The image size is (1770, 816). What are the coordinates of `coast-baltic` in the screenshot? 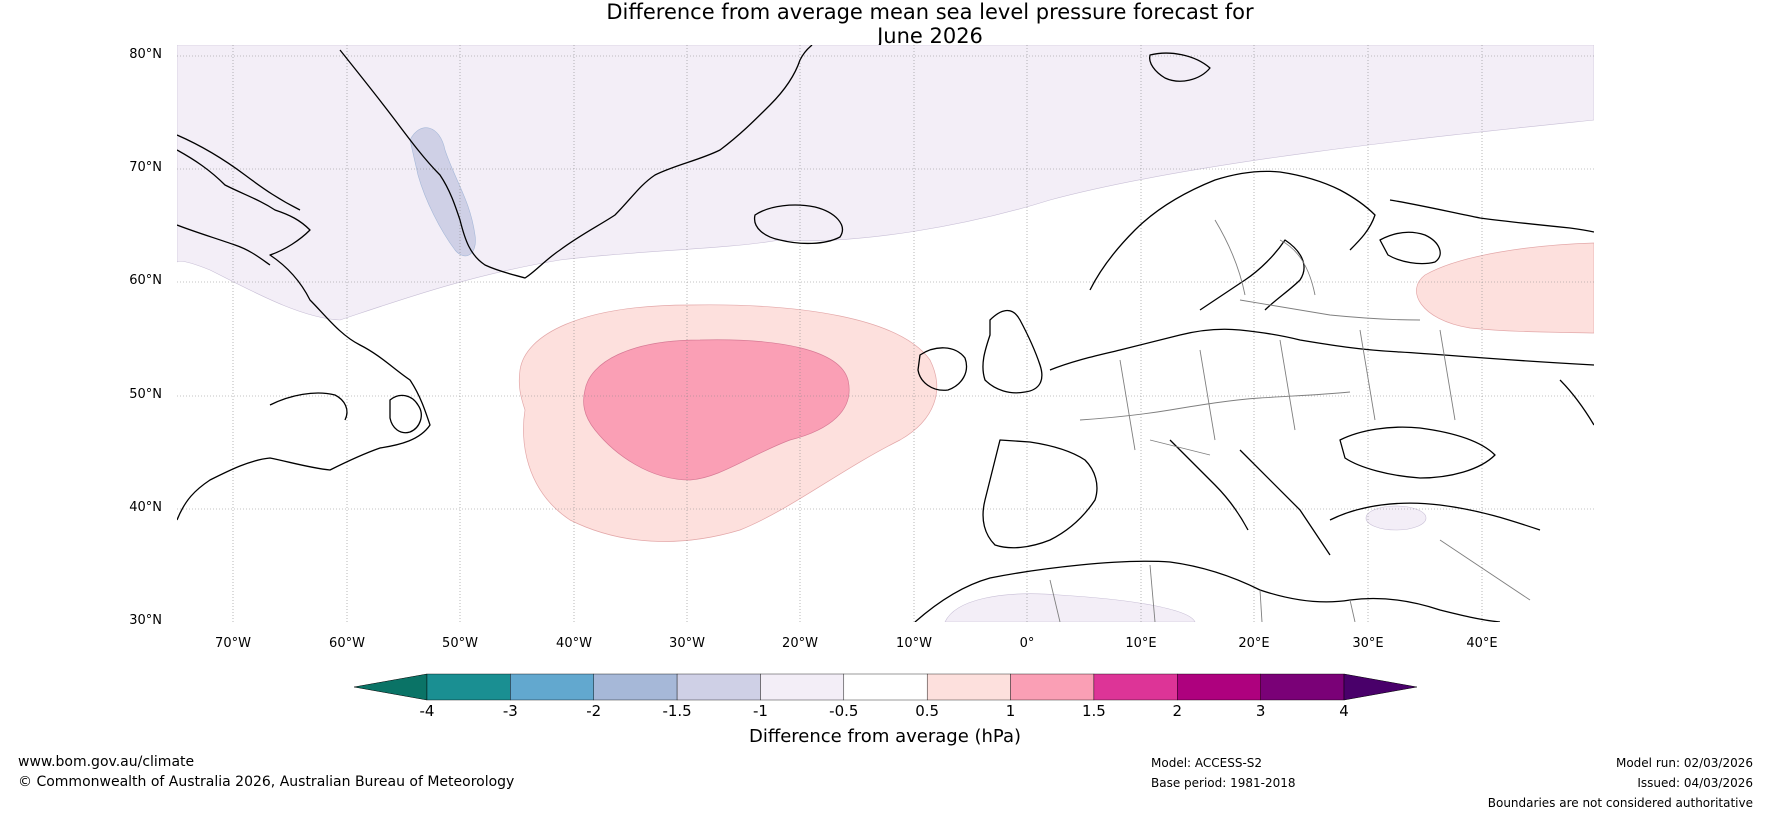 It's located at (1252, 275).